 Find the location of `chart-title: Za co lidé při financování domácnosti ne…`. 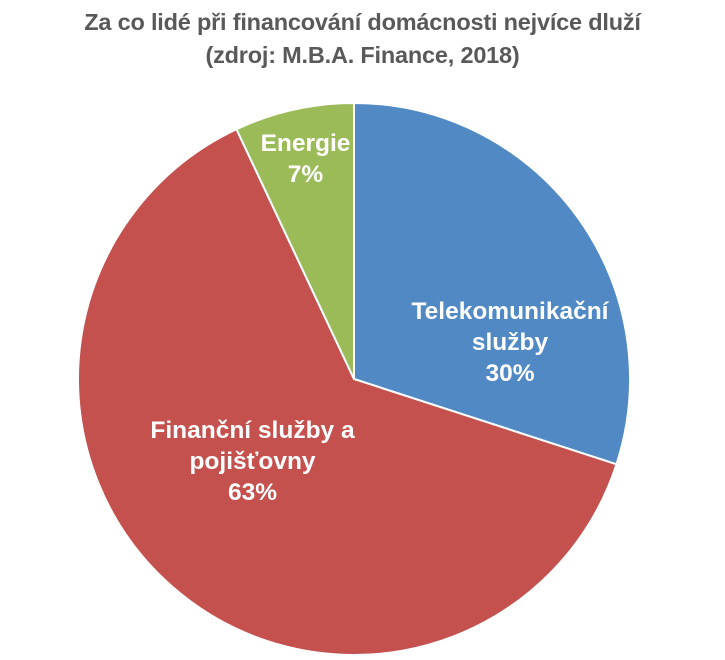

chart-title: Za co lidé při financování domácnosti ne… is located at coordinates (362, 39).